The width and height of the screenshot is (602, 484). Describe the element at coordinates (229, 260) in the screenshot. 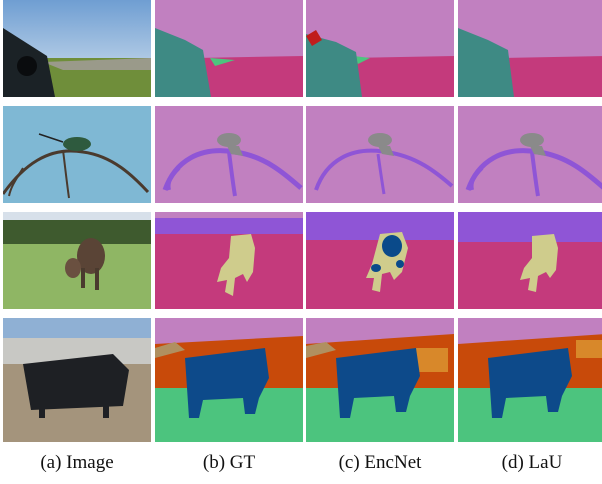

I see `row3-gt` at that location.